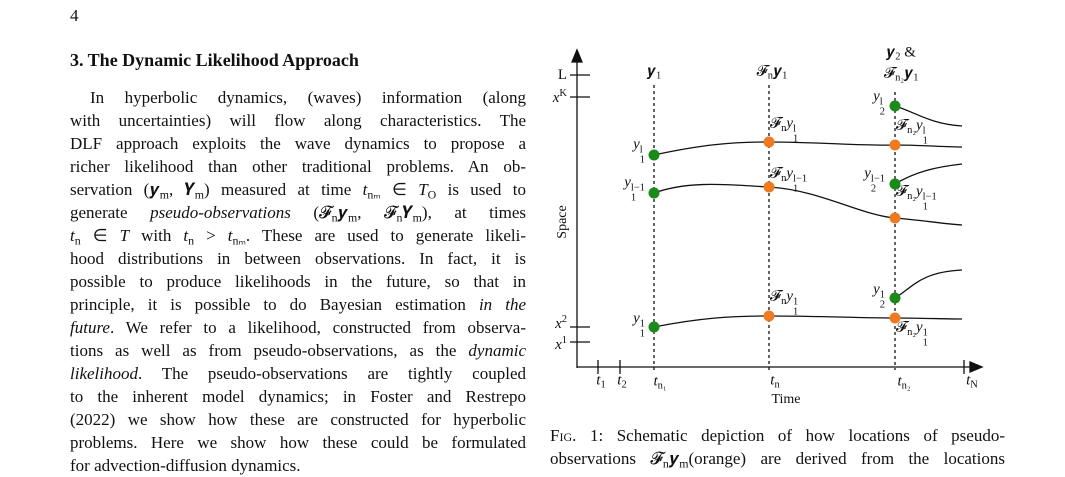 The width and height of the screenshot is (1065, 477). I want to click on text-run: for advection-diffusion dynamics., so click(185, 465).